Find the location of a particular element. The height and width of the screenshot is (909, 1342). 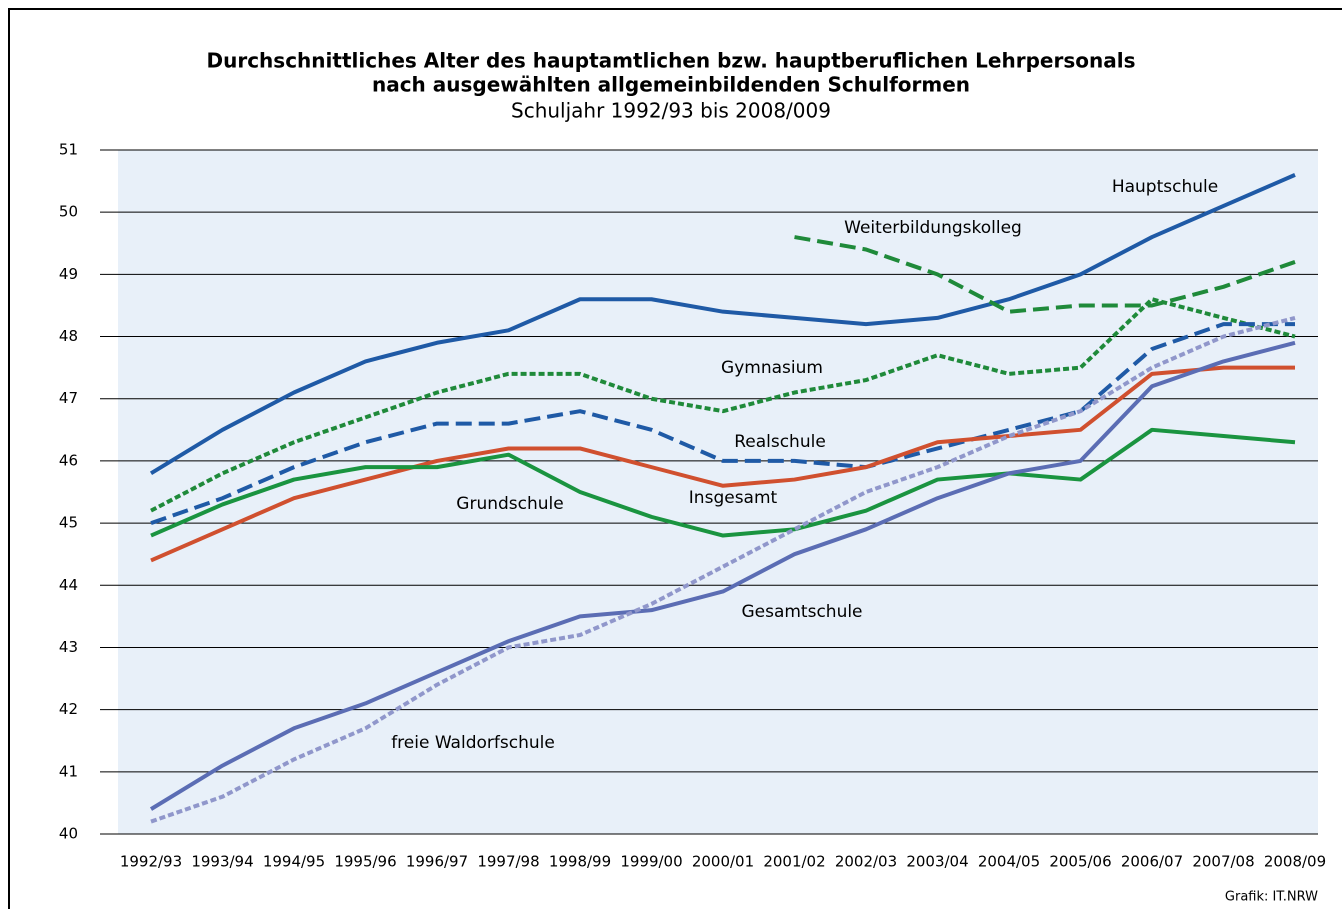

x-tick-label: 1992/93 is located at coordinates (151, 862).